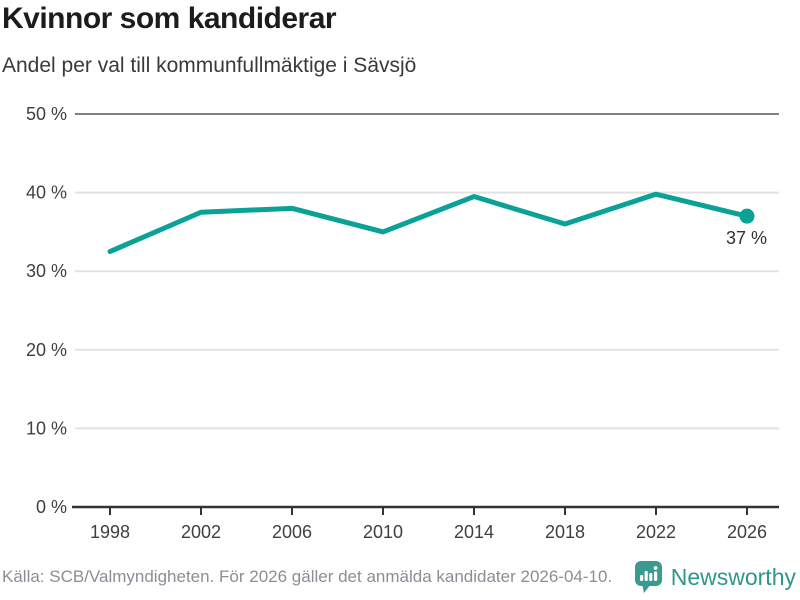  I want to click on y-tick-label: 30 %, so click(46, 271).